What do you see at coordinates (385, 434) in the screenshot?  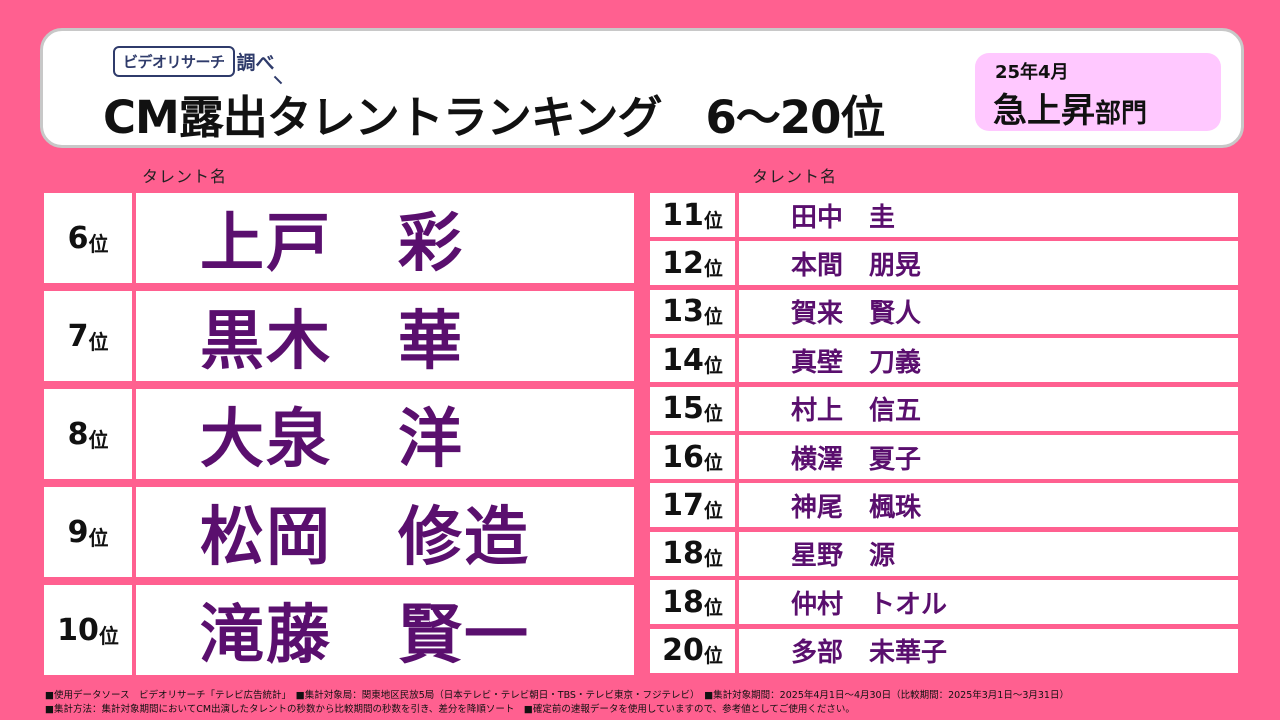 I see `talent-name: 大泉 洋` at bounding box center [385, 434].